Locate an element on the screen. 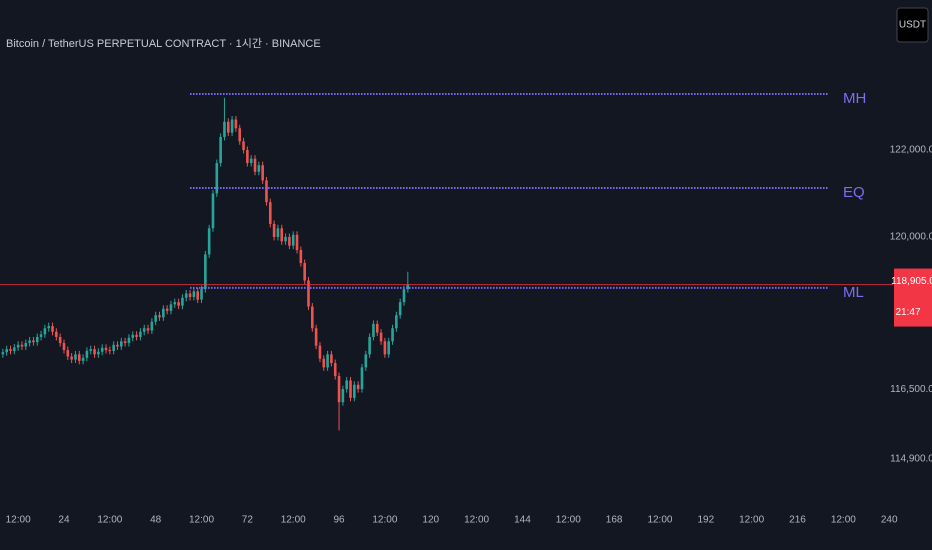  x-tick-label: 72 is located at coordinates (248, 520).